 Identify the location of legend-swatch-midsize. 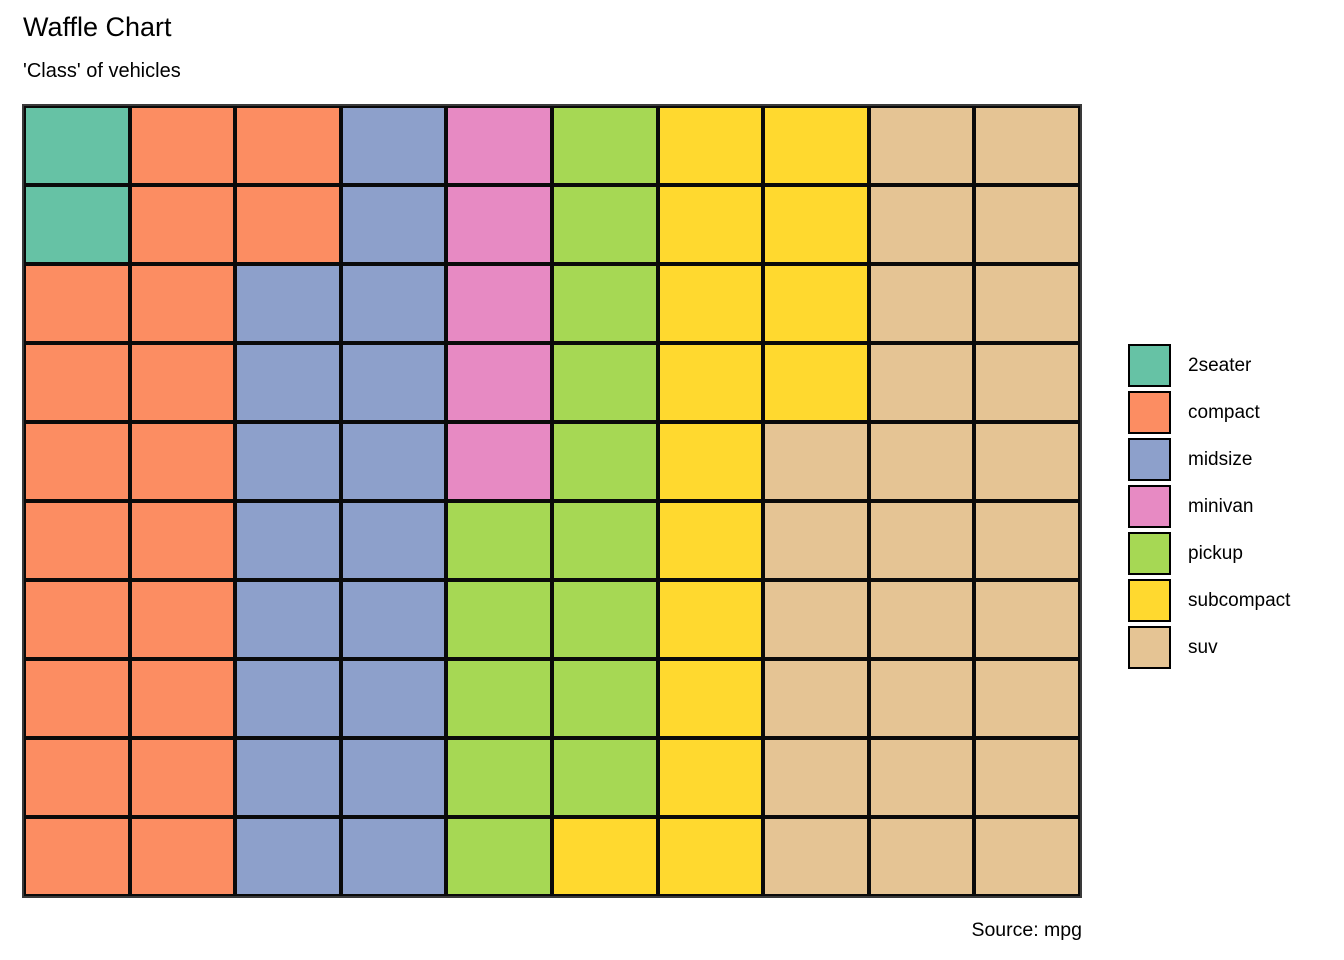
(1149, 459).